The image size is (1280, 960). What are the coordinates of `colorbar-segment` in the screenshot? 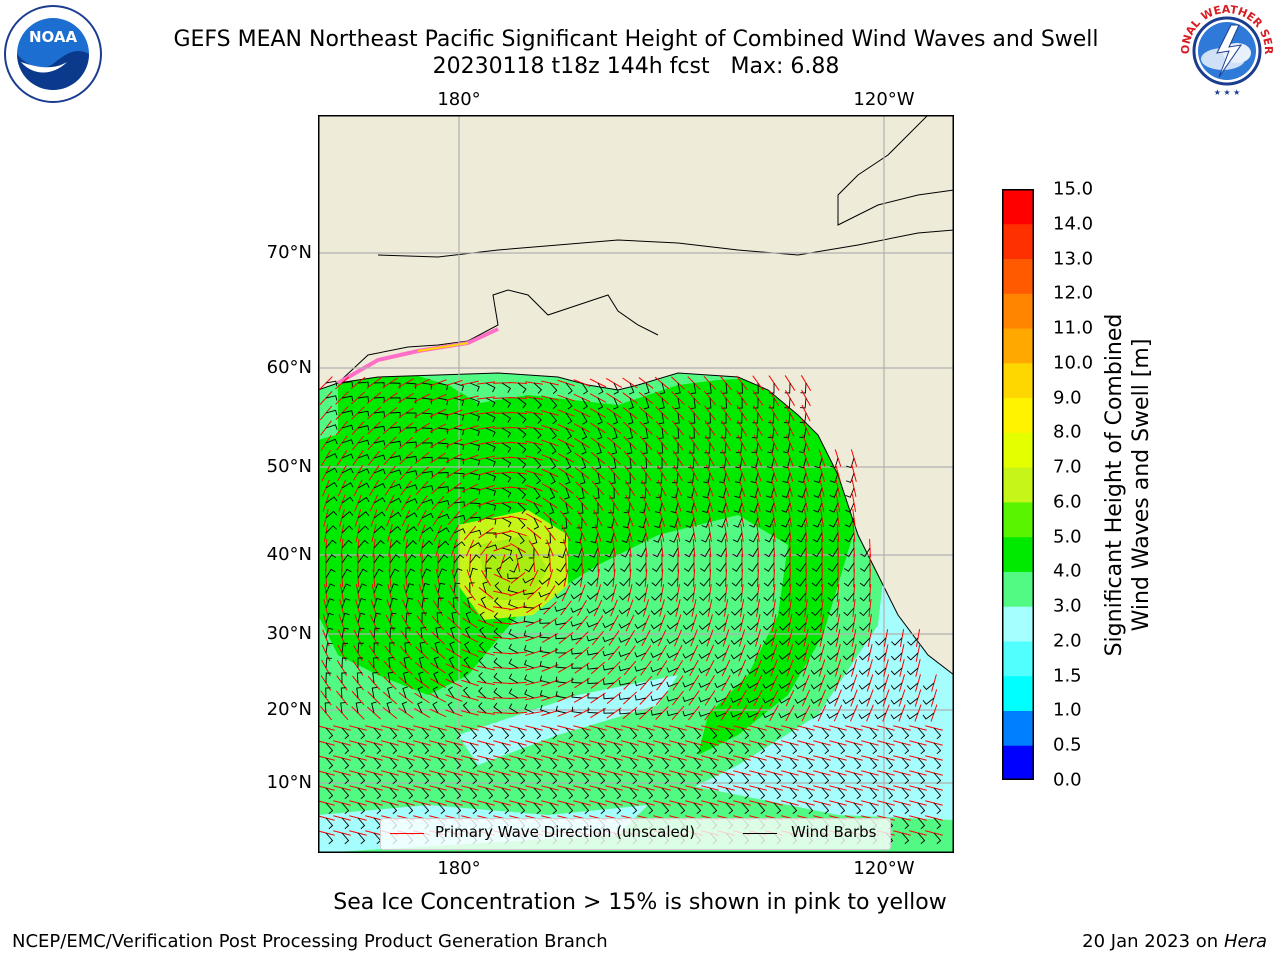 It's located at (1018, 624).